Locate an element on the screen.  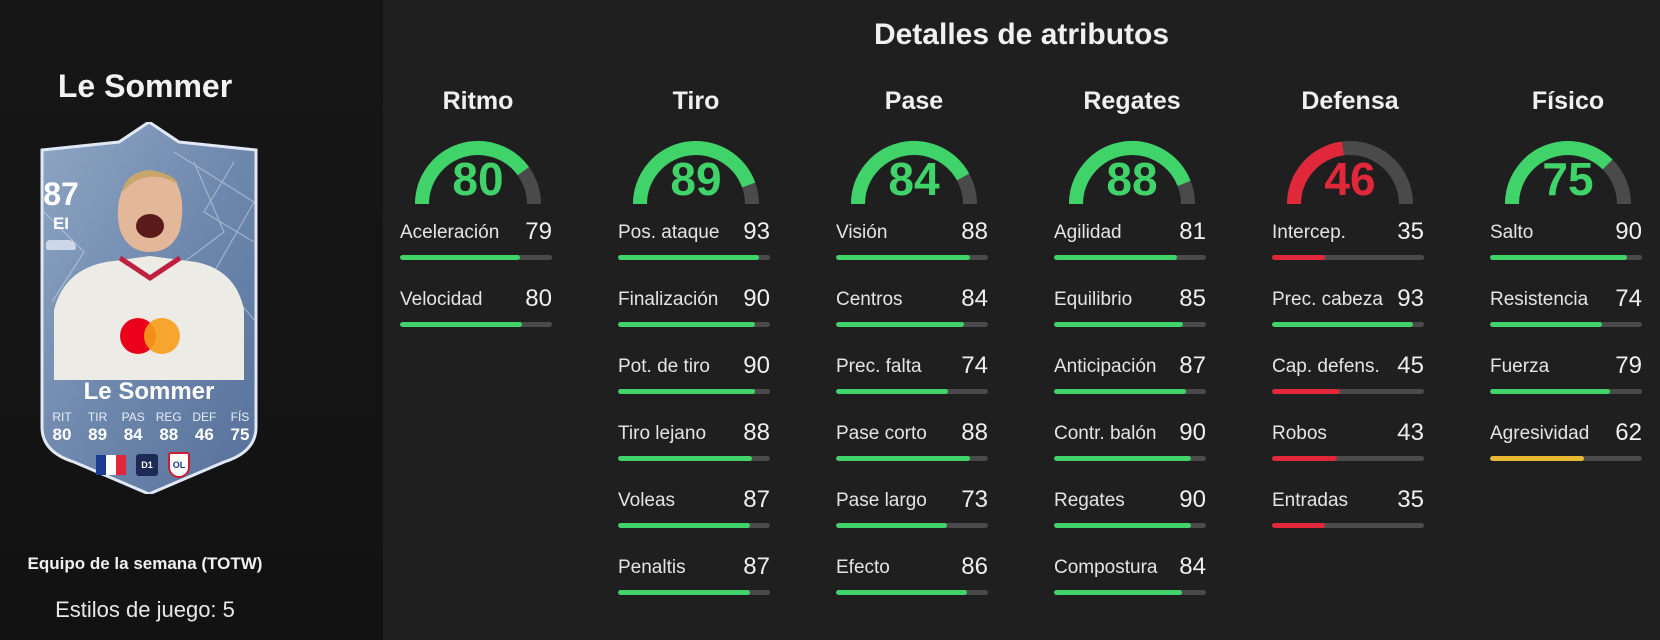
attribute-name: Intercep. is located at coordinates (1309, 232).